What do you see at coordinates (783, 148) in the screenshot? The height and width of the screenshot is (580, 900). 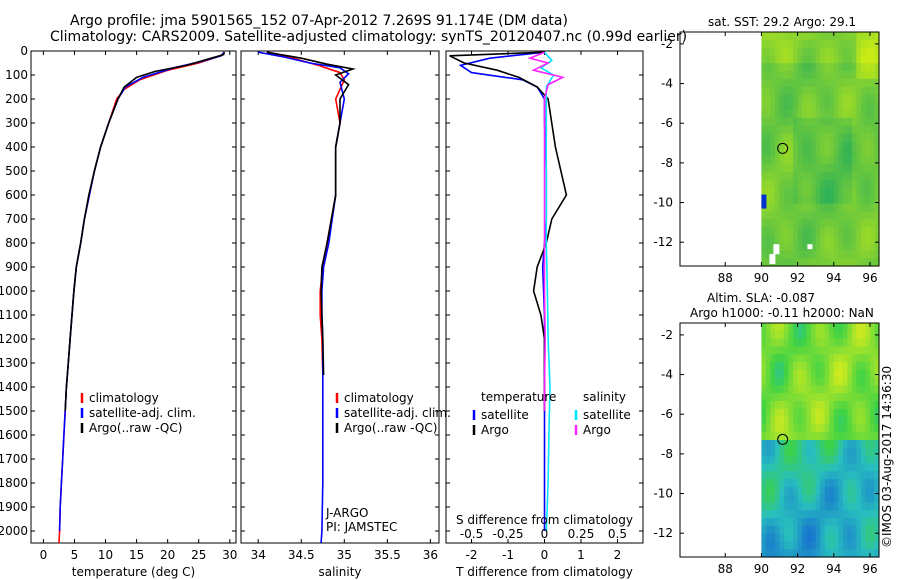 I see `sst_map-argo-position-marker` at bounding box center [783, 148].